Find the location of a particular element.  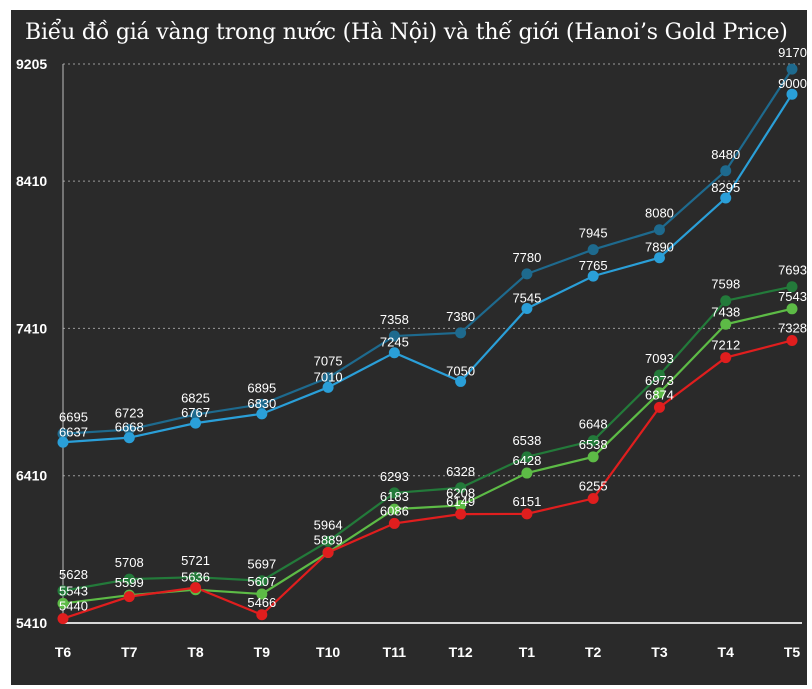

data-label: 7890 is located at coordinates (659, 247).